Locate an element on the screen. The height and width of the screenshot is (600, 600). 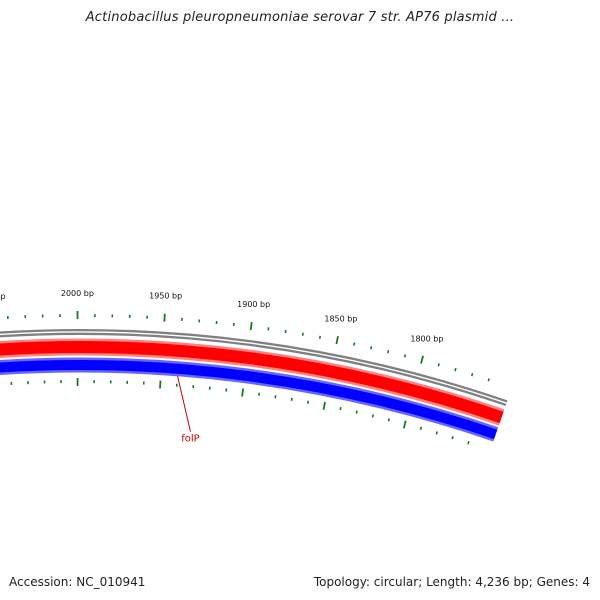
tick-label: 2050 bp is located at coordinates (3, 296).